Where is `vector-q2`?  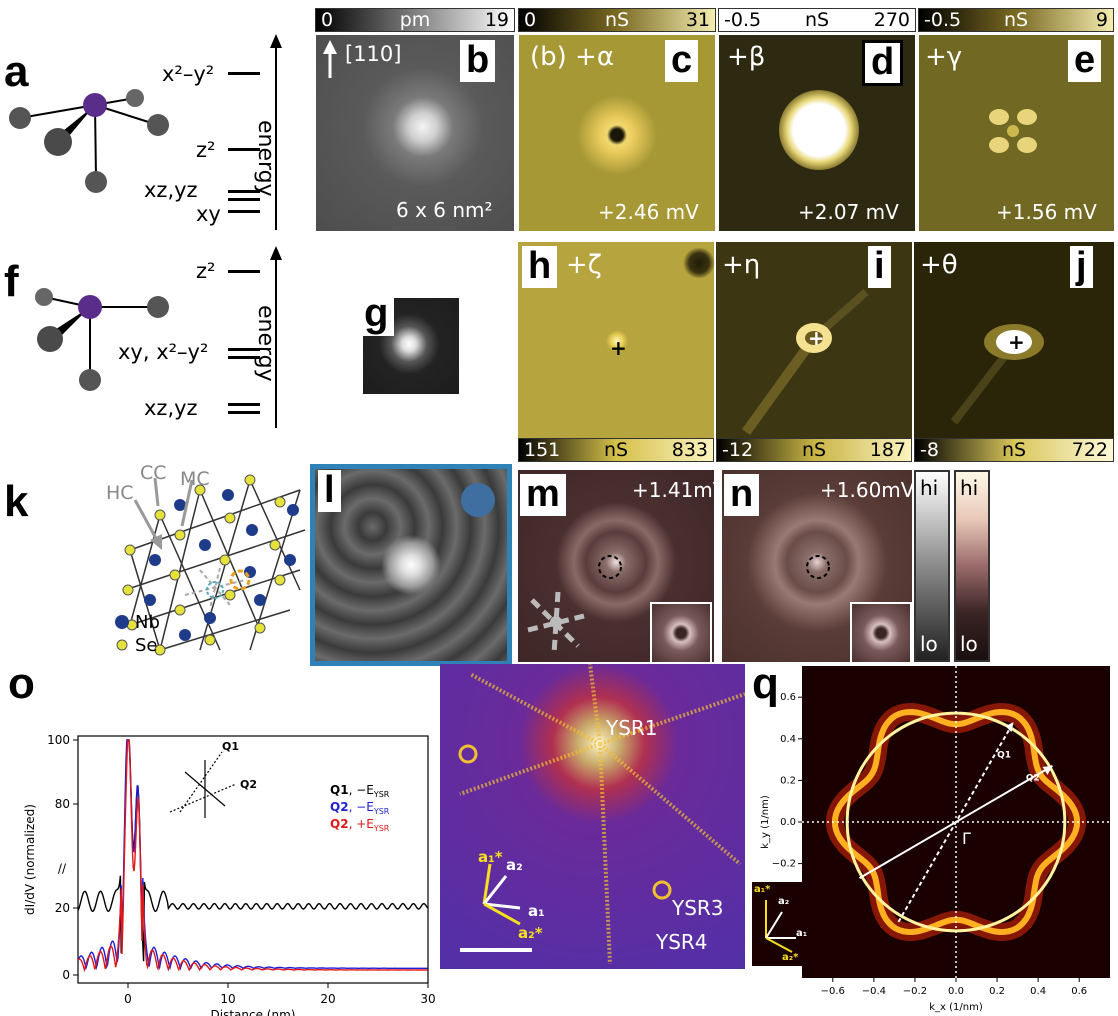
vector-q2 is located at coordinates (956, 822).